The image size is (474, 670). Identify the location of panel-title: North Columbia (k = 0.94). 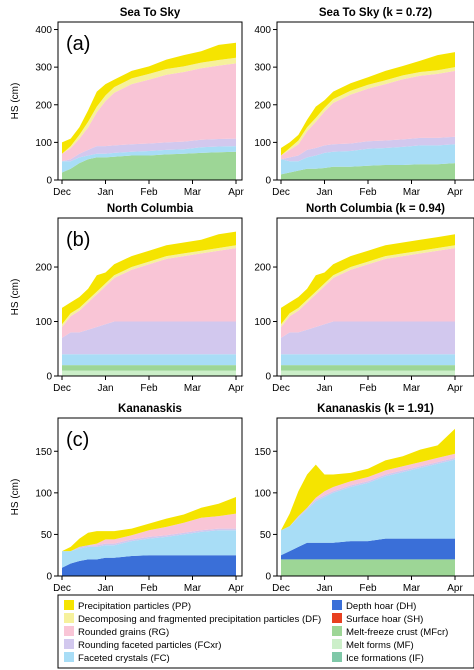
(375, 209).